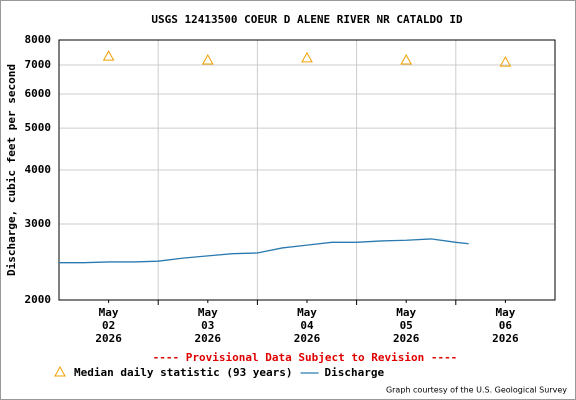 The height and width of the screenshot is (400, 576). Describe the element at coordinates (11, 170) in the screenshot. I see `y-axis-label: Discharge, cubic feet per second` at that location.